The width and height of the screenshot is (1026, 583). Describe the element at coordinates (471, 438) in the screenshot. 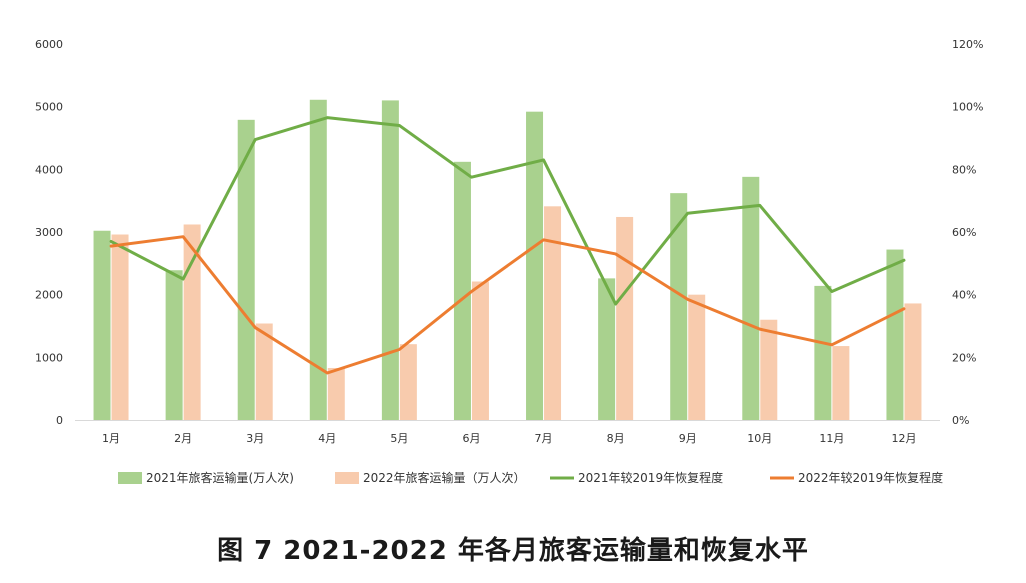

I see `x-tick-label: 6月` at that location.